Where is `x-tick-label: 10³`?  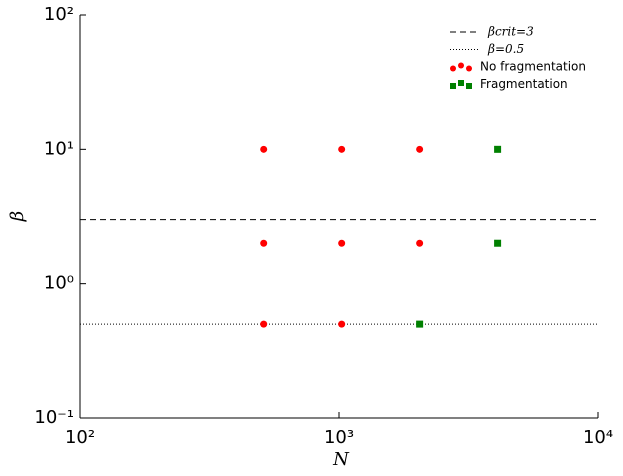 x-tick-label: 10³ is located at coordinates (339, 437).